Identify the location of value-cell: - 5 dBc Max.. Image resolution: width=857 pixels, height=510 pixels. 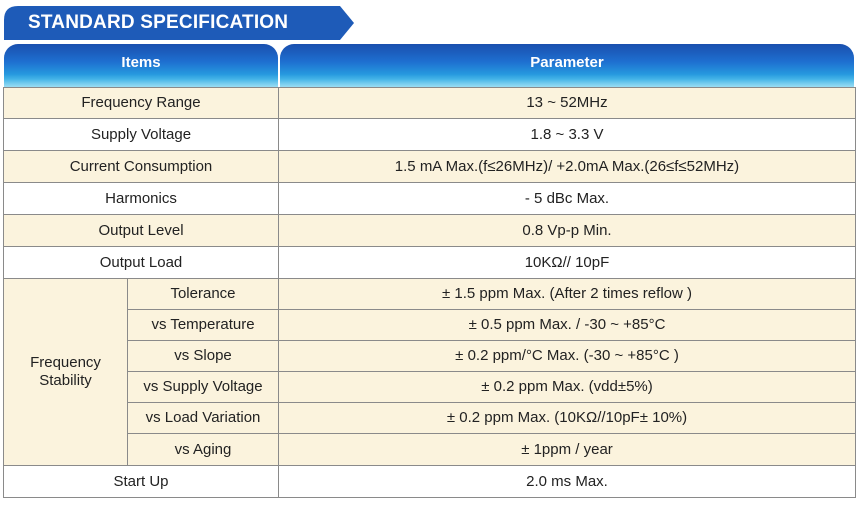
(567, 198).